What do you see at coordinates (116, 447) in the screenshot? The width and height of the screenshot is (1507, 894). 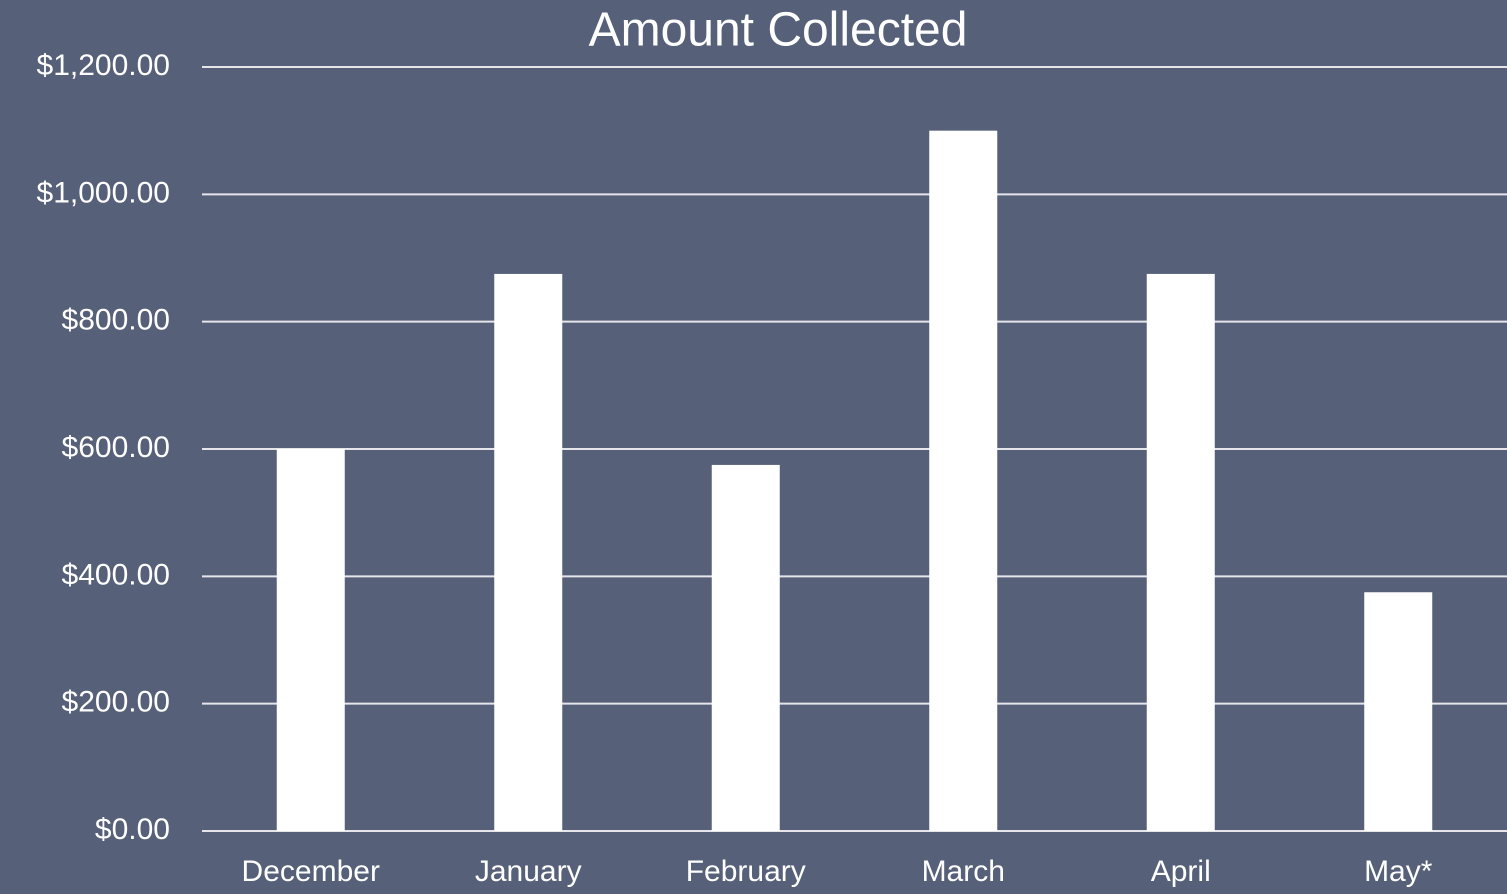 I see `y-tick-label: $600.00` at bounding box center [116, 447].